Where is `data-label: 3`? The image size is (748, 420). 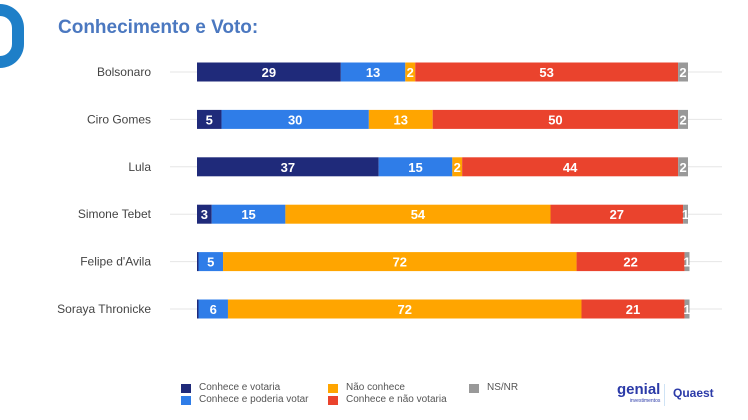 data-label: 3 is located at coordinates (204, 214).